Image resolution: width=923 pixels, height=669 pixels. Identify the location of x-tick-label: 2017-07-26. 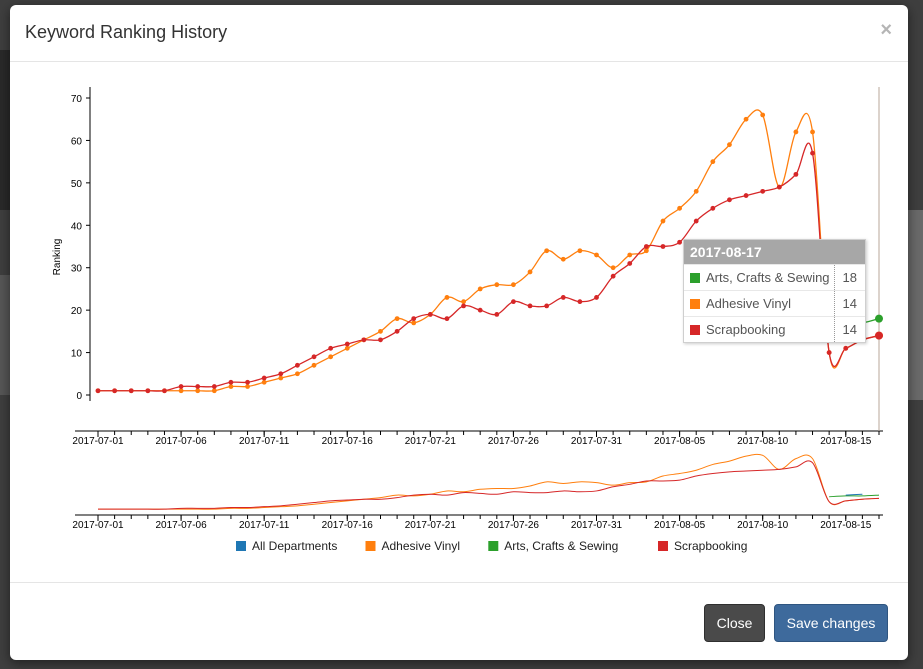
(514, 441).